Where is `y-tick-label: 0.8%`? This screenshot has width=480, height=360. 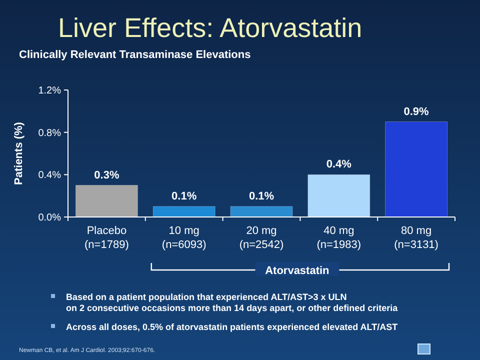
y-tick-label: 0.8% is located at coordinates (50, 133).